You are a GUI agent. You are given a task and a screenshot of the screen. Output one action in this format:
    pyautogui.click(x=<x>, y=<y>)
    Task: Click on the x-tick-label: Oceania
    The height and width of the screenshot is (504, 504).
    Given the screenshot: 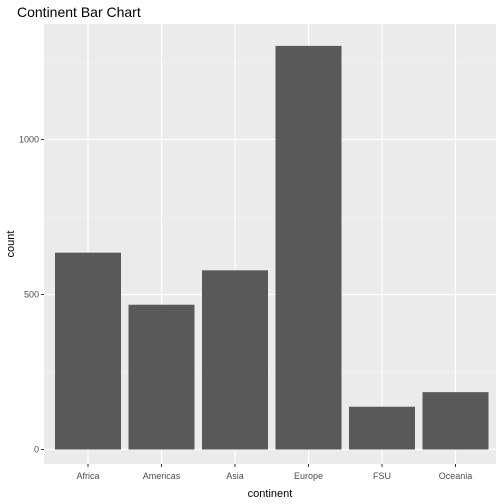 What is the action you would take?
    pyautogui.click(x=456, y=476)
    